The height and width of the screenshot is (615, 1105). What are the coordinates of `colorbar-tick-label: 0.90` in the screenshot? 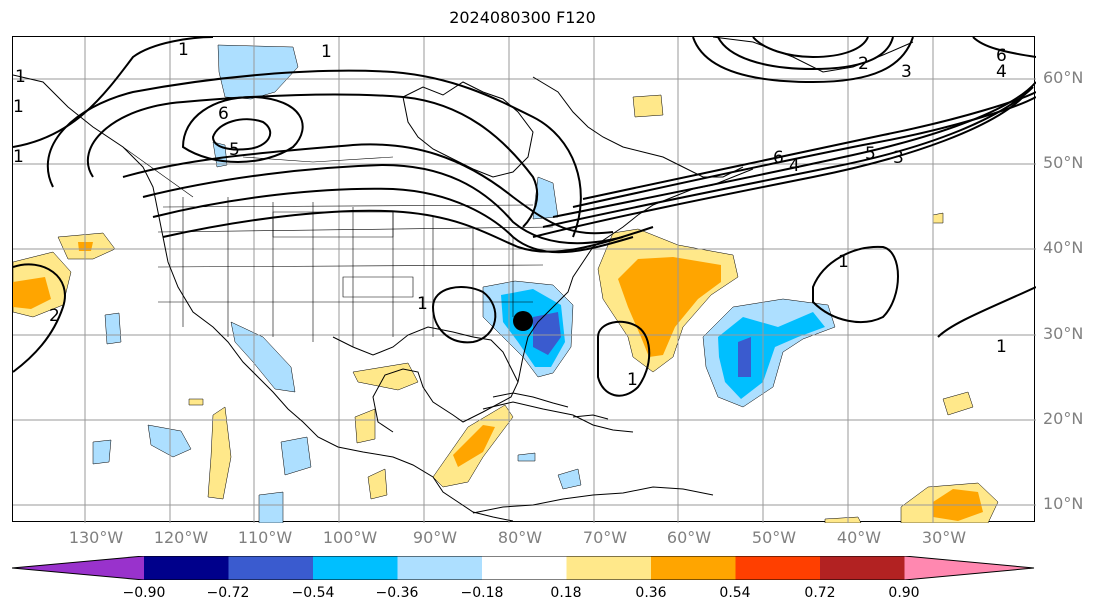 It's located at (904, 593).